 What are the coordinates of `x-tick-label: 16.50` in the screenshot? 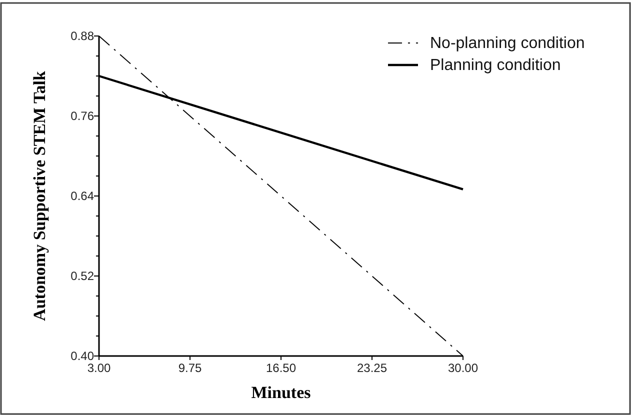 It's located at (281, 368).